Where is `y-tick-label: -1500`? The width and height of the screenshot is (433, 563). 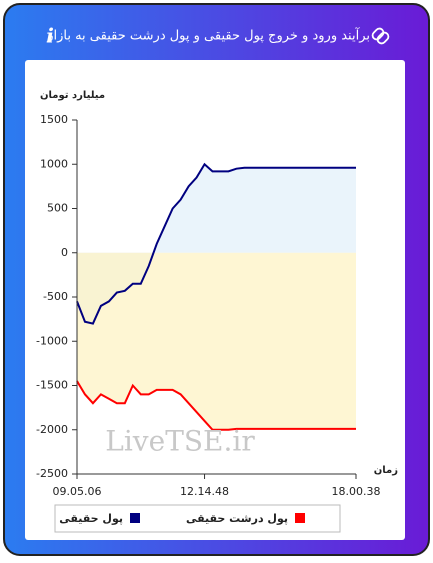 y-tick-label: -1500 is located at coordinates (52, 385).